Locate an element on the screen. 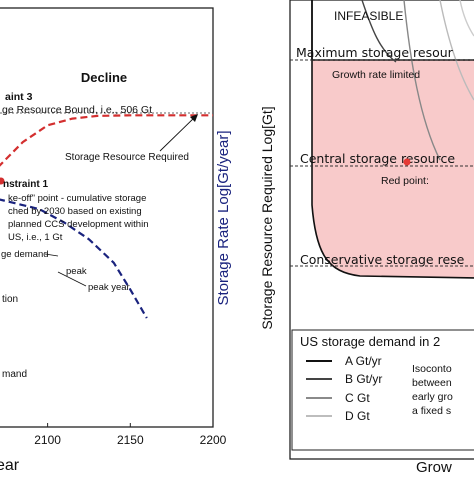 This screenshot has width=474, height=479. peak-year-arrow is located at coordinates (72, 279).